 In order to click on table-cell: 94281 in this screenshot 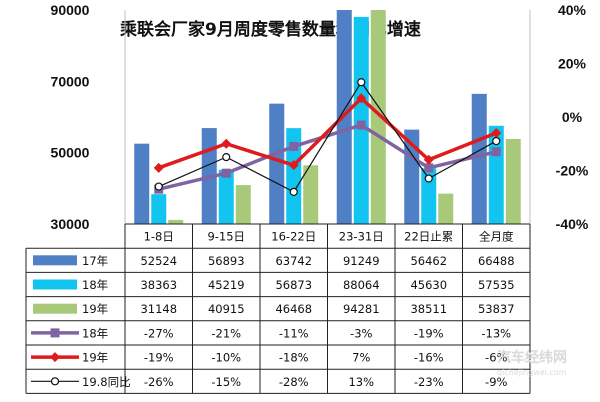, I will do `click(361, 309)`.